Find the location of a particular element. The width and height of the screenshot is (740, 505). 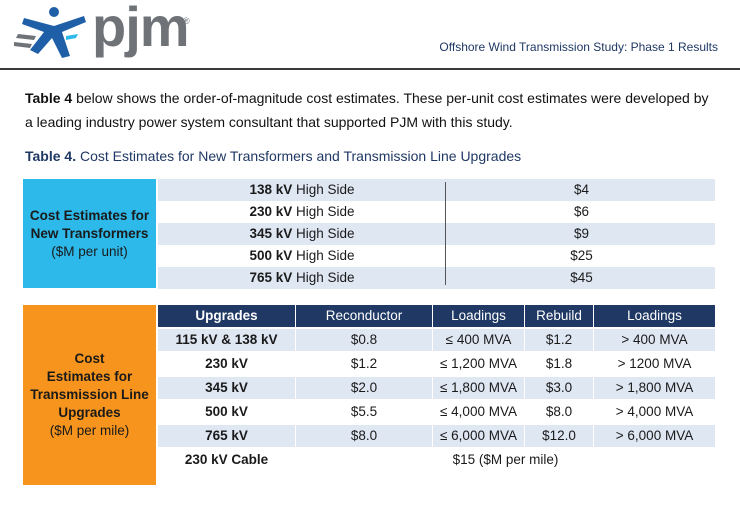

line-label-line4: Upgrades is located at coordinates (89, 412).